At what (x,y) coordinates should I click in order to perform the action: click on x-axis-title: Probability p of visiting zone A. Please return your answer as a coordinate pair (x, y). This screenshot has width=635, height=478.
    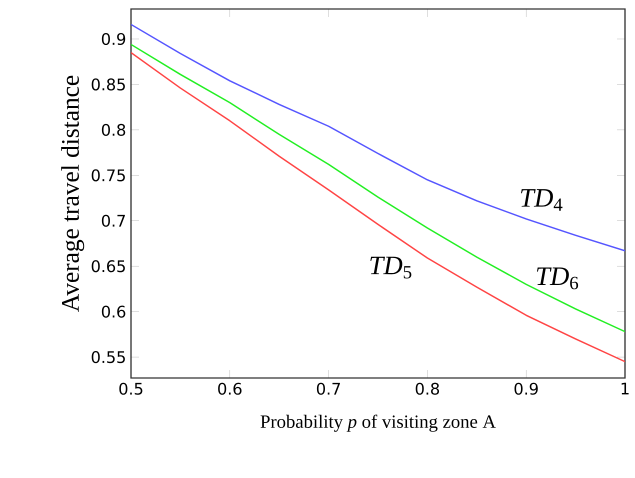
    Looking at the image, I should click on (378, 423).